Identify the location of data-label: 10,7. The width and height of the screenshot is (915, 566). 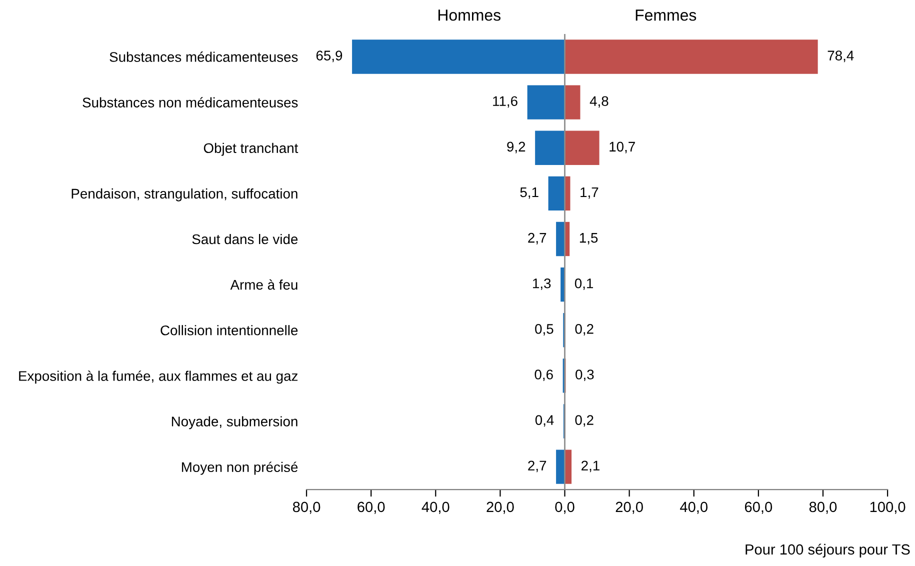
(622, 148).